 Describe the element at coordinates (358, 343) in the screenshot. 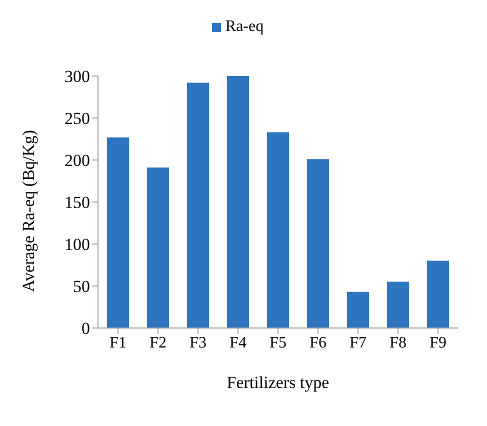

I see `x-tick-label: F7` at that location.